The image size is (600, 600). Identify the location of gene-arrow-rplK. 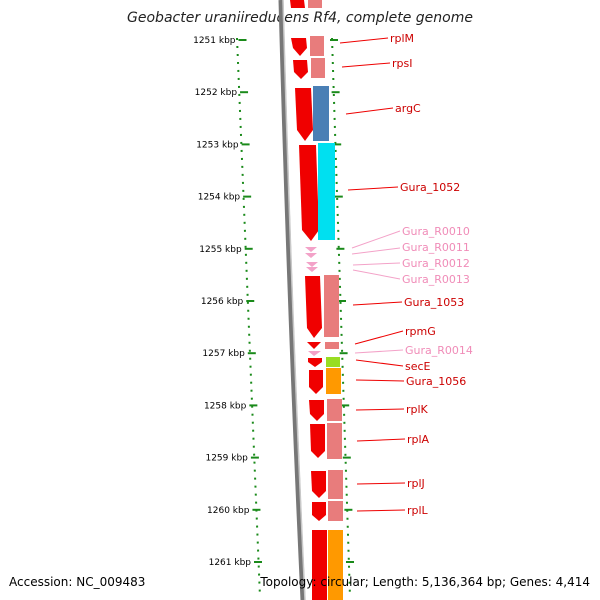
(316, 410).